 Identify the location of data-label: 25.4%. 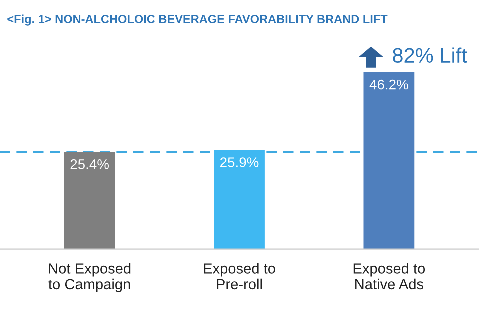
(90, 165).